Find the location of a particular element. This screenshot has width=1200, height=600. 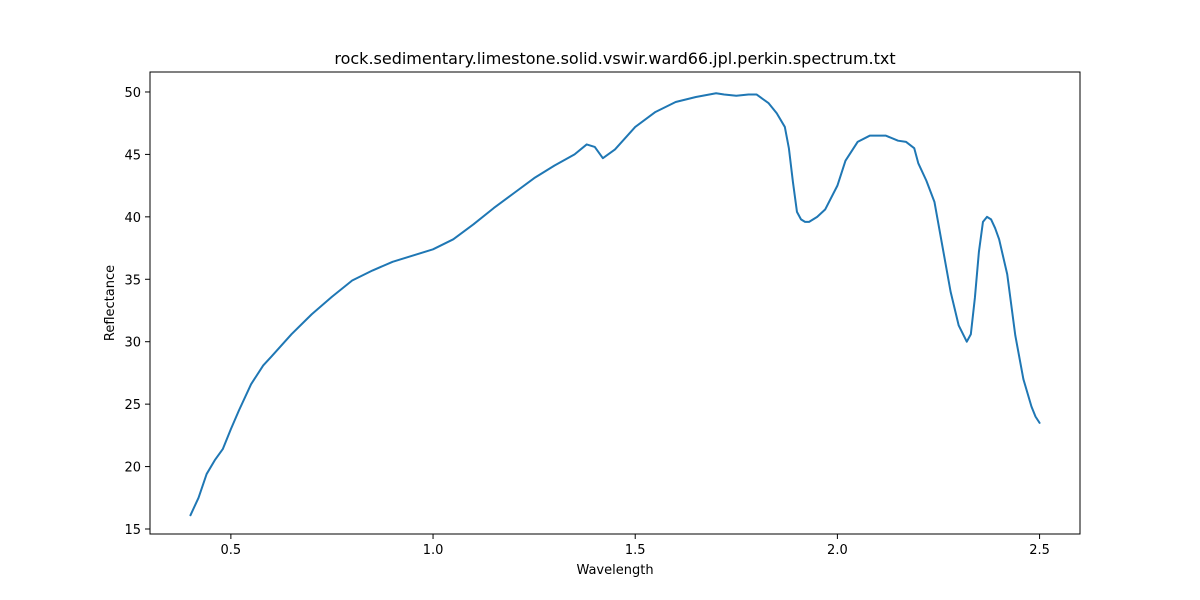

x-tick-label: 1.5 is located at coordinates (635, 550).